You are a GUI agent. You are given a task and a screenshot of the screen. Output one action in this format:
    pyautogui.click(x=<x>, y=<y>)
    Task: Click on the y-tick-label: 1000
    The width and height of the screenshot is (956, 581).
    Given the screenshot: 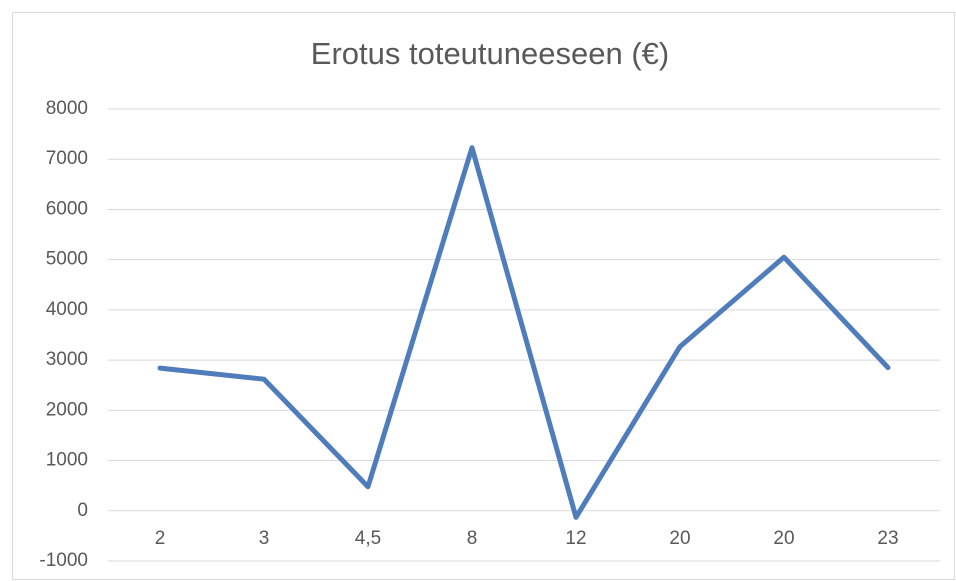 What is the action you would take?
    pyautogui.click(x=67, y=460)
    